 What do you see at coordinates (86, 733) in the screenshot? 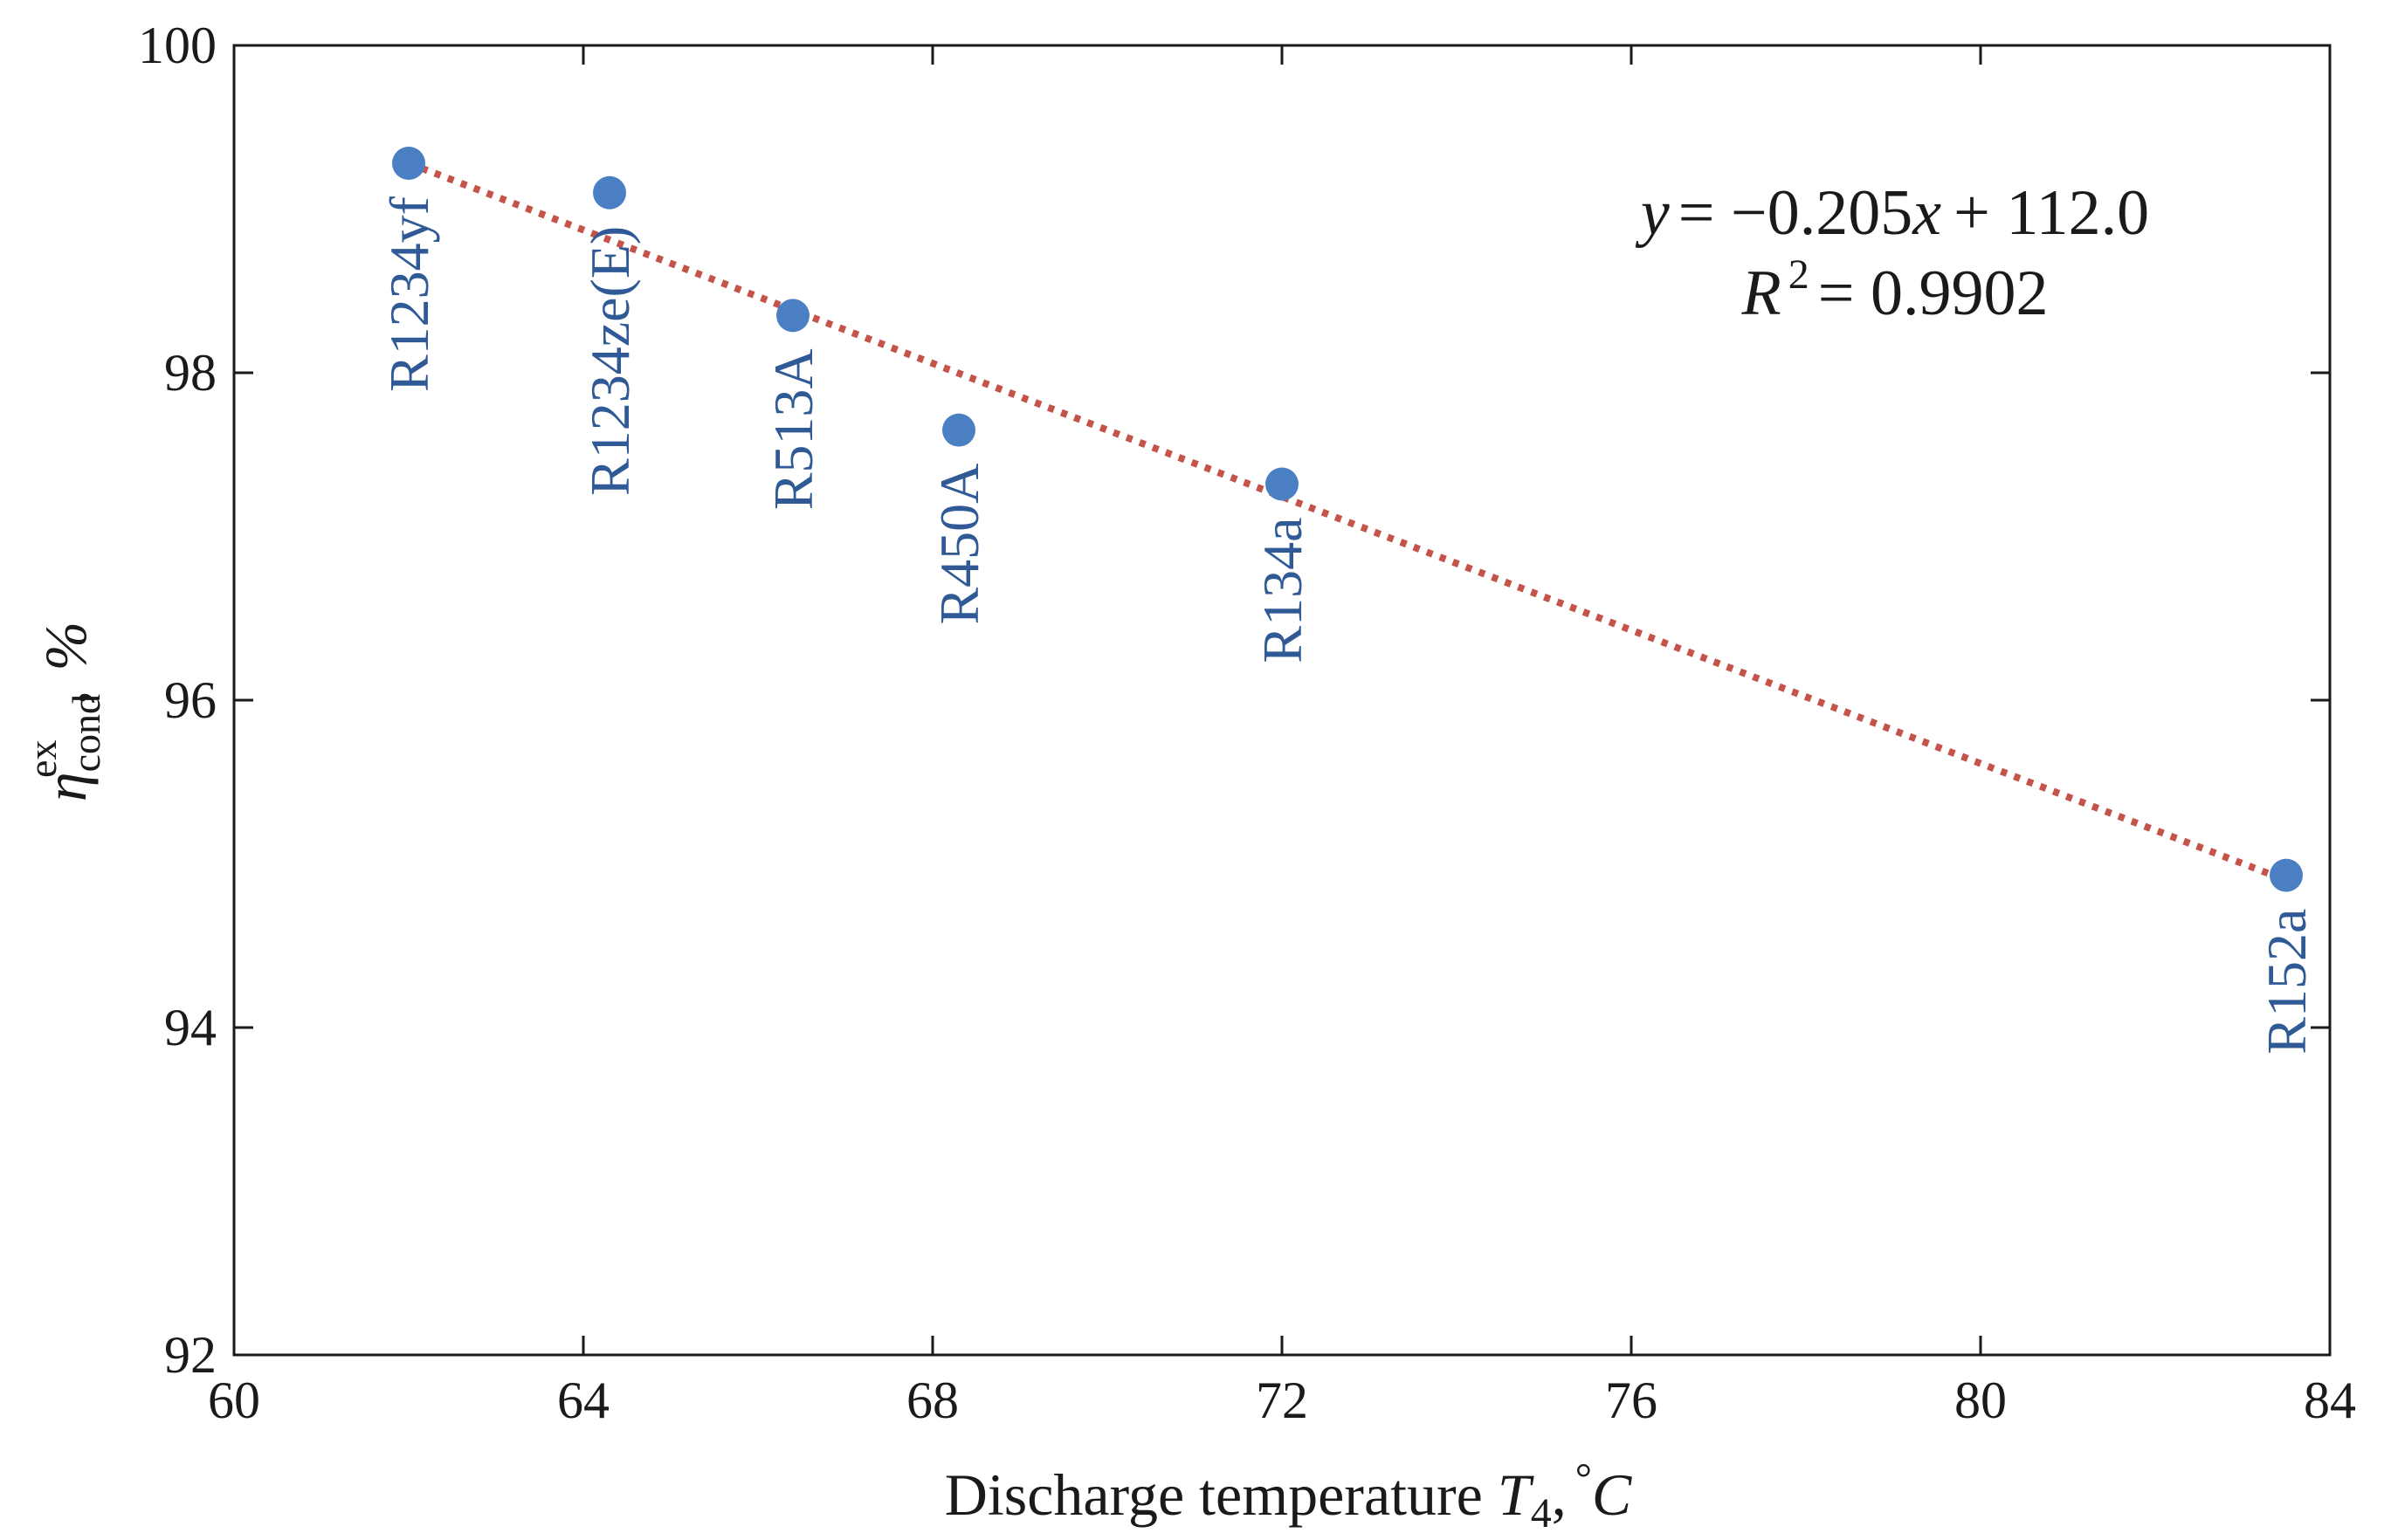
I see `y-title-sub: cond` at bounding box center [86, 733].